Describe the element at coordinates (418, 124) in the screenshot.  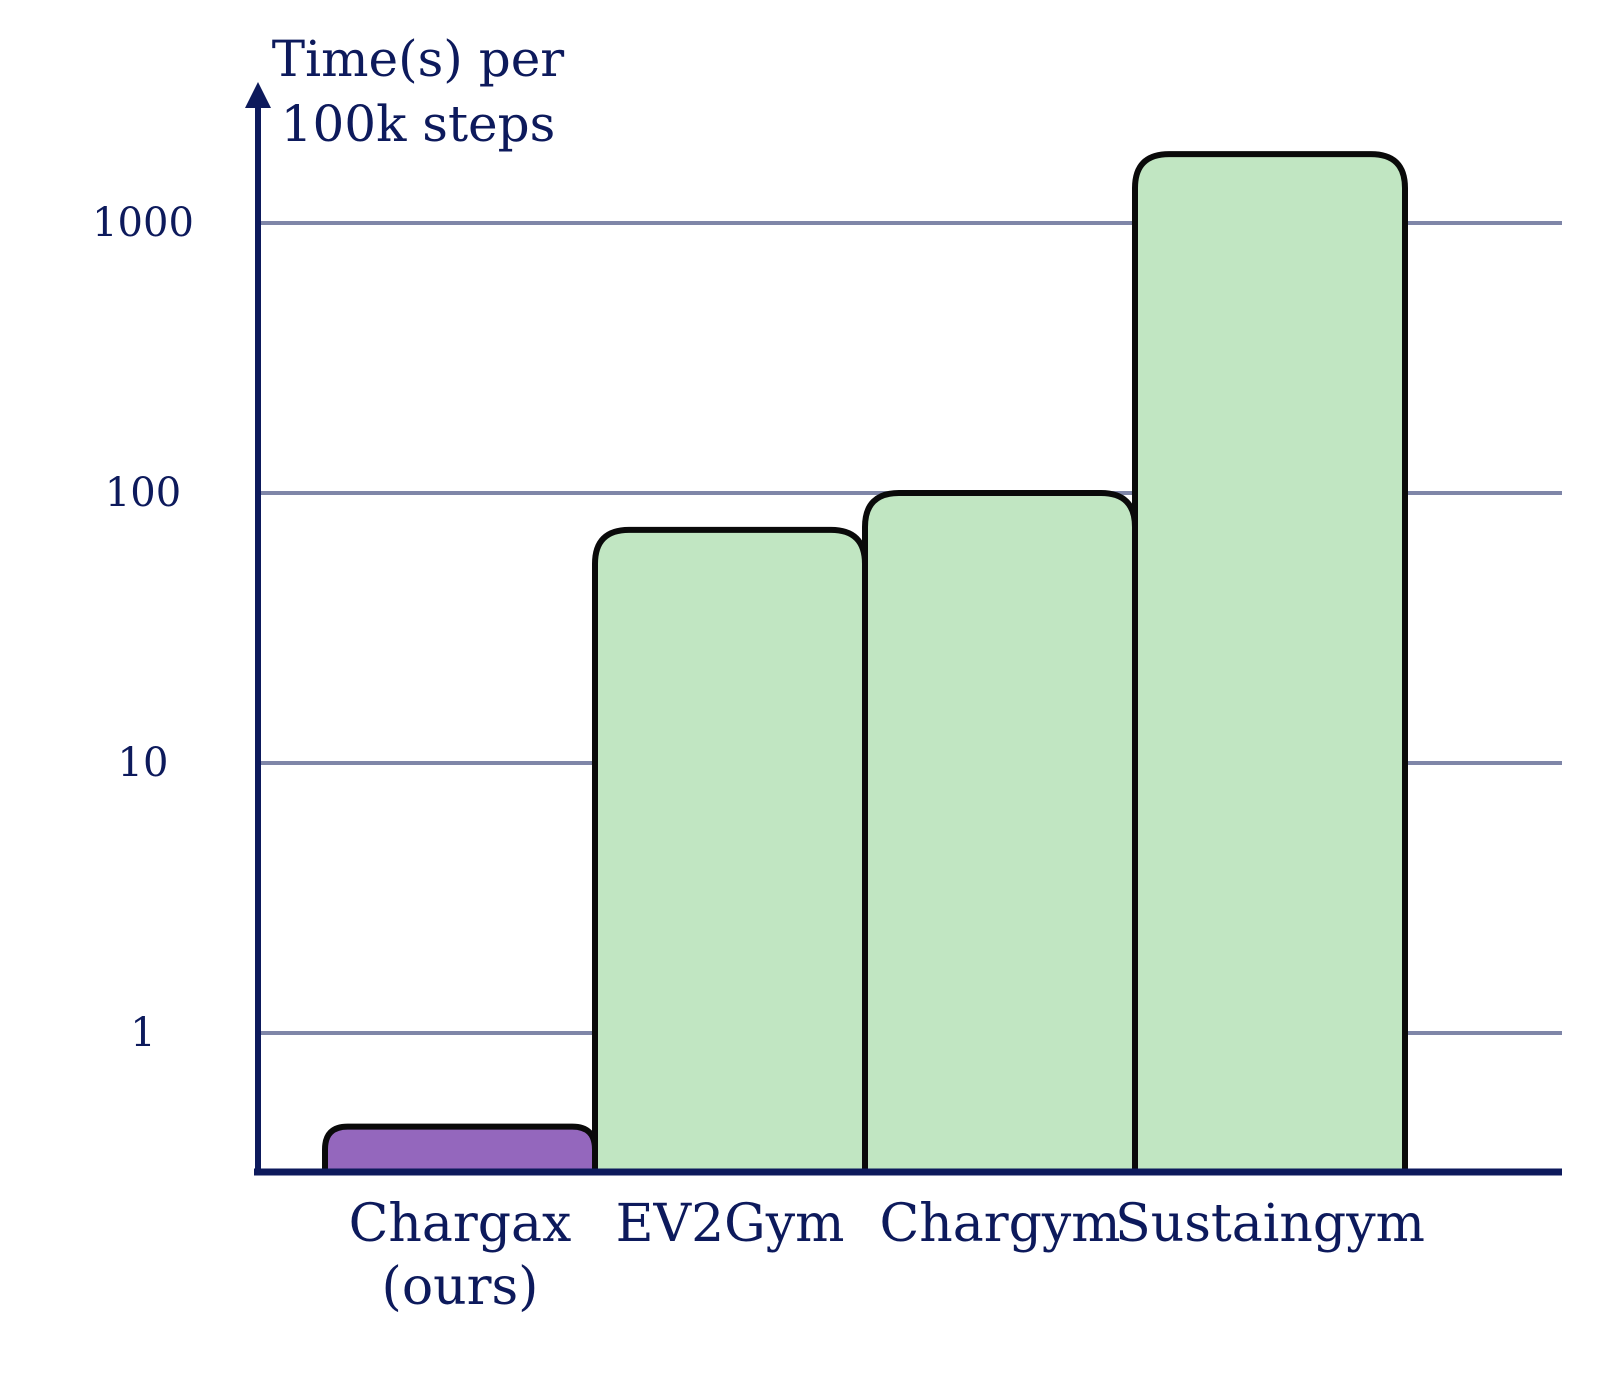
I see `y-axis-label-line-1: 100k steps` at that location.